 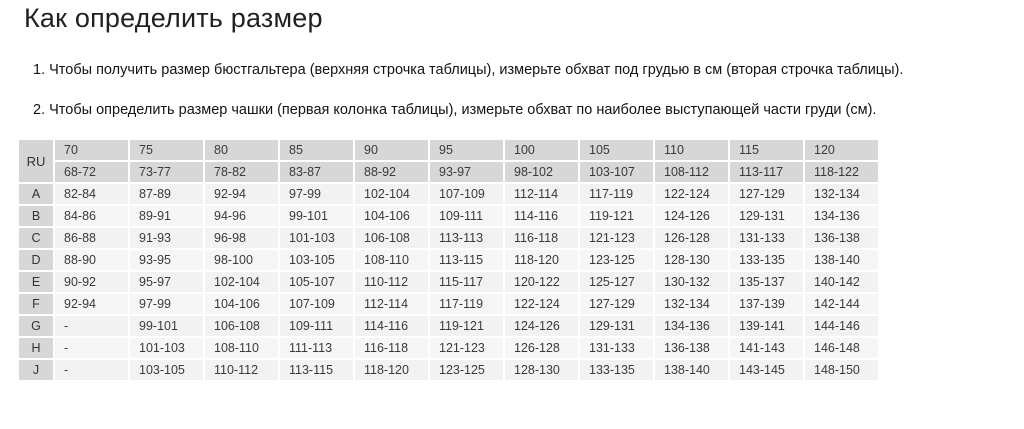 What do you see at coordinates (766, 172) in the screenshot?
I see `underbust-range-cell: 113-117` at bounding box center [766, 172].